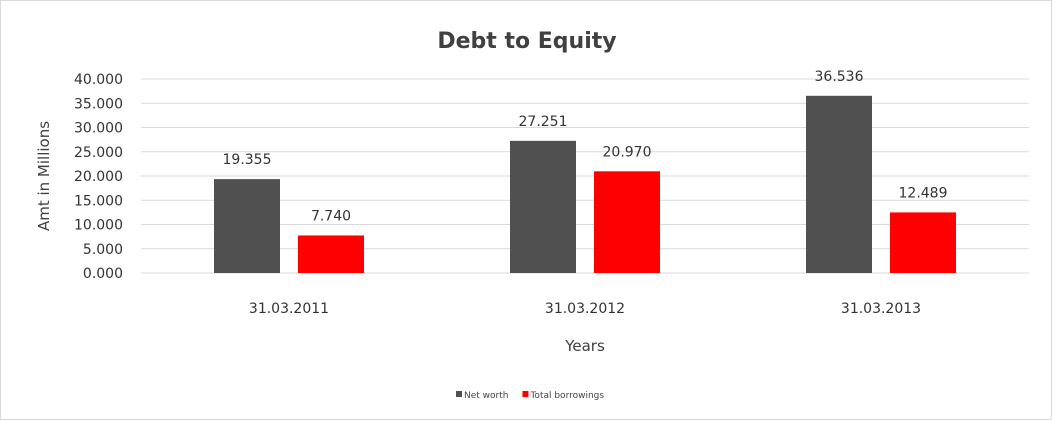  I want to click on data-label: 20.970, so click(627, 152).